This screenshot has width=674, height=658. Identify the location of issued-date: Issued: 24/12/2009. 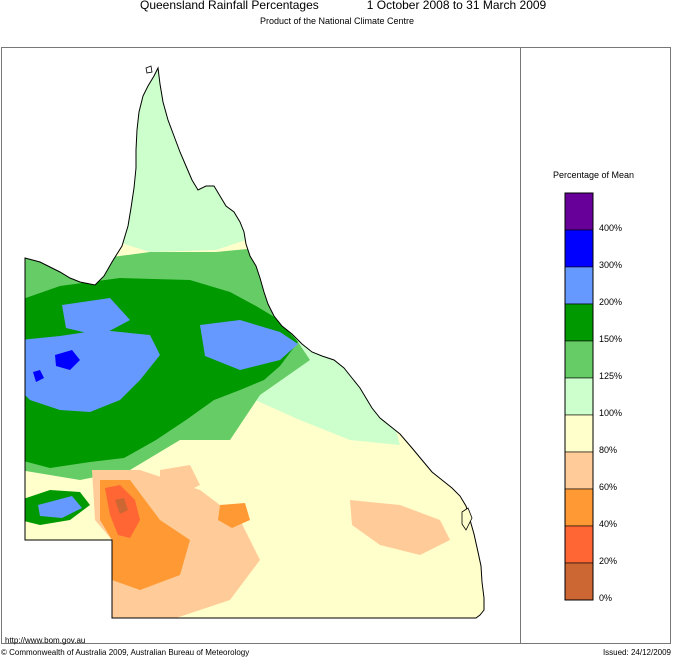
(636, 652).